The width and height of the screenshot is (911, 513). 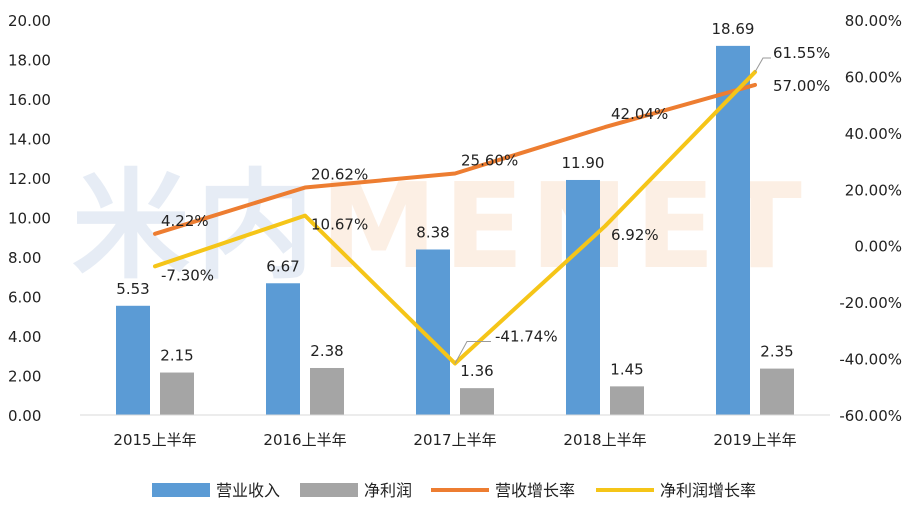 What do you see at coordinates (176, 356) in the screenshot?
I see `bar-value-label: 2.15` at bounding box center [176, 356].